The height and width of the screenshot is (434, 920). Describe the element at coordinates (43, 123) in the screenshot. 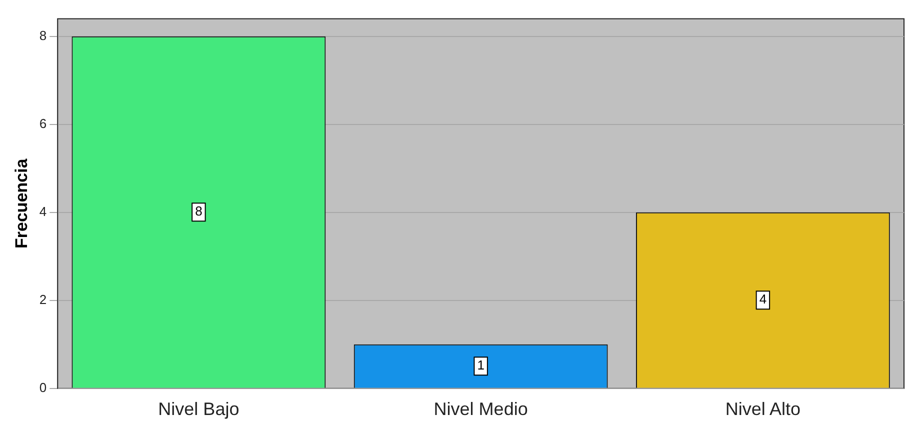

I see `y-tick-label: 6` at that location.